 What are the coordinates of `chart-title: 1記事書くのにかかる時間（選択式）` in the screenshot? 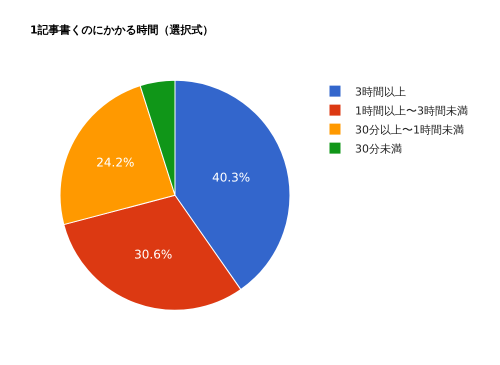 It's located at (122, 29).